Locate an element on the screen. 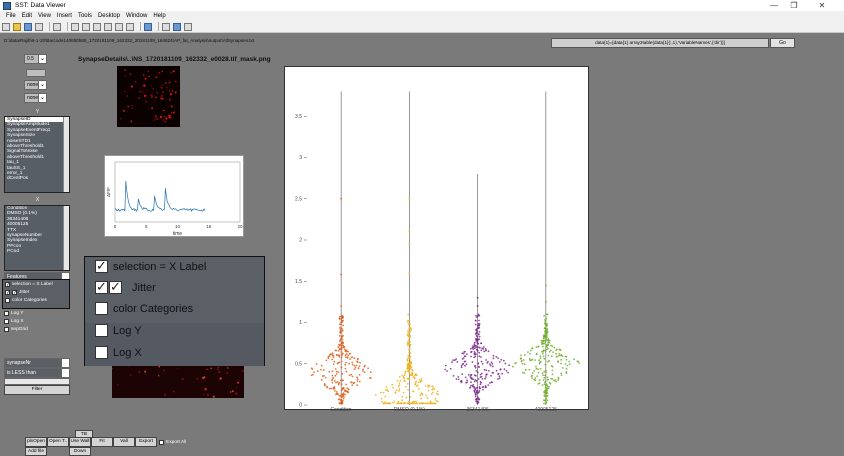  filter-operator-select: is LESS than ⌄ is located at coordinates (37, 373).